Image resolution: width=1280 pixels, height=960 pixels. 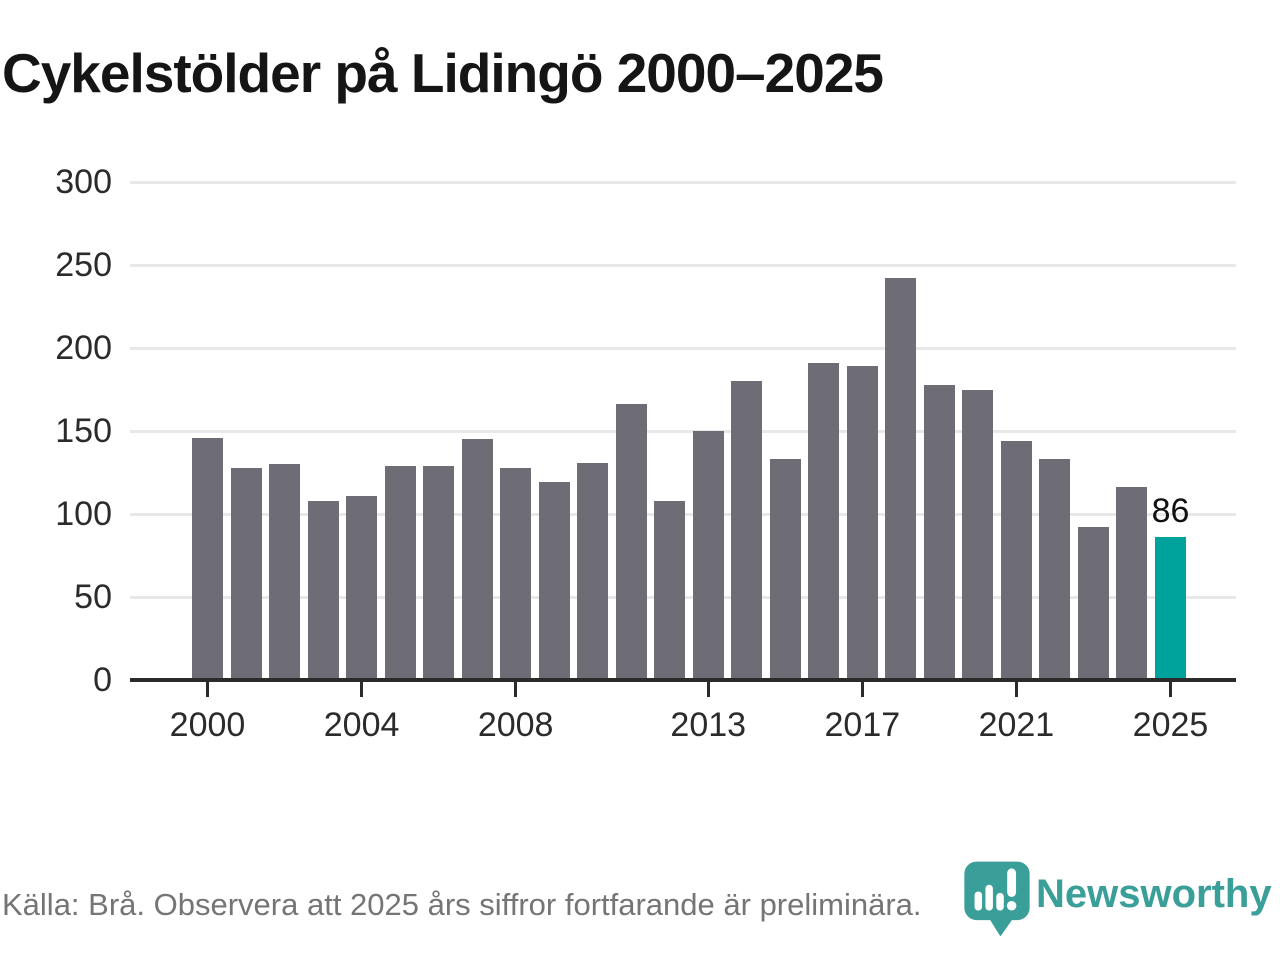 What do you see at coordinates (997, 899) in the screenshot?
I see `newsworthy-pin-barchart-icon` at bounding box center [997, 899].